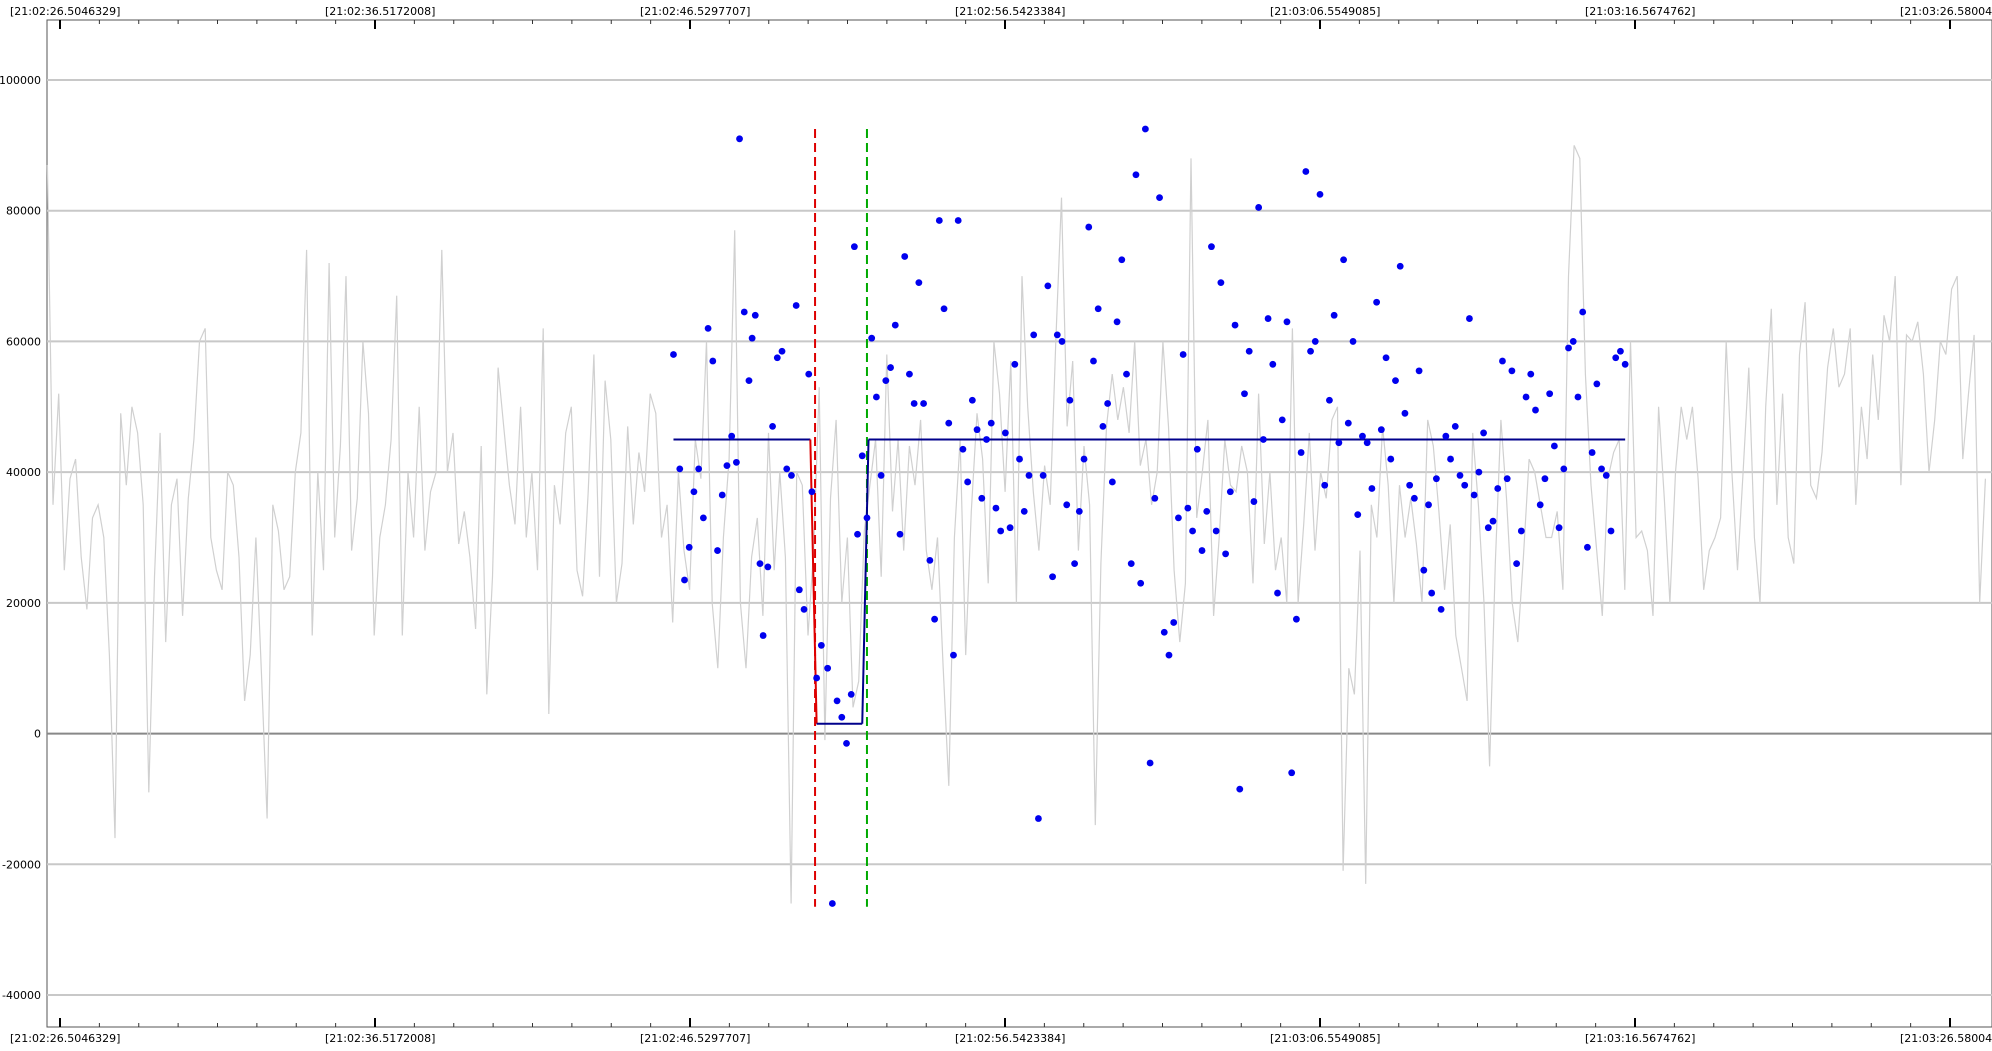 This screenshot has height=1051, width=1992. Describe the element at coordinates (1946, 1038) in the screenshot. I see `x-tick-label-bottom: [21:03:26.5800464]` at that location.